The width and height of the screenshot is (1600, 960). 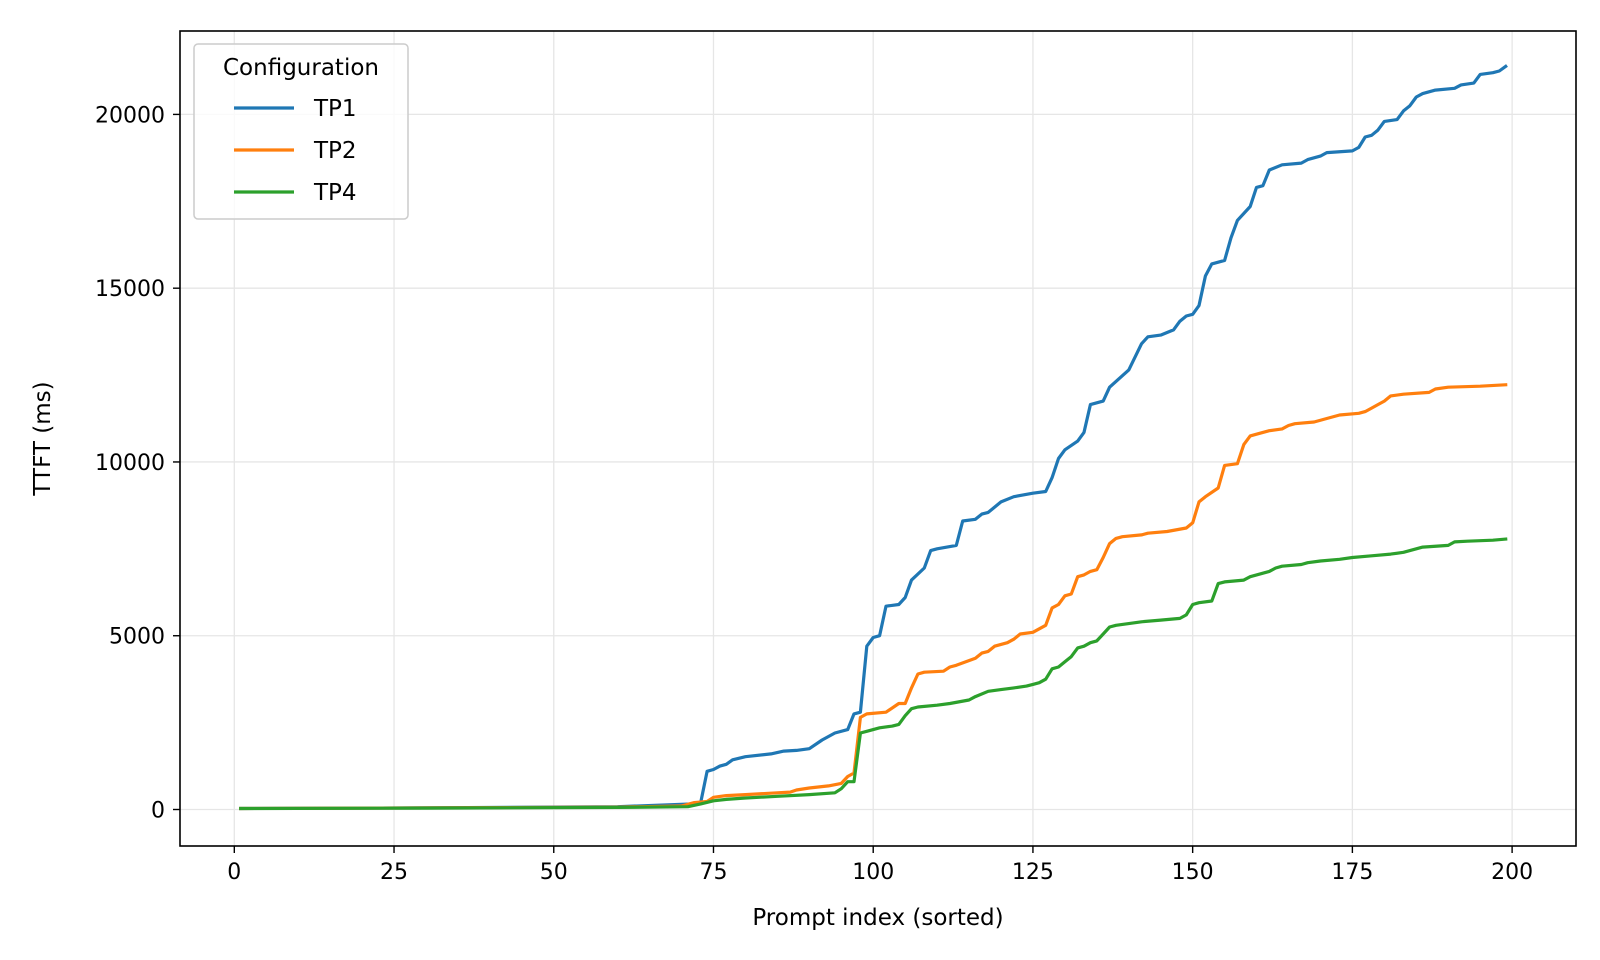 I want to click on legend-title: Configuration, so click(x=301, y=68).